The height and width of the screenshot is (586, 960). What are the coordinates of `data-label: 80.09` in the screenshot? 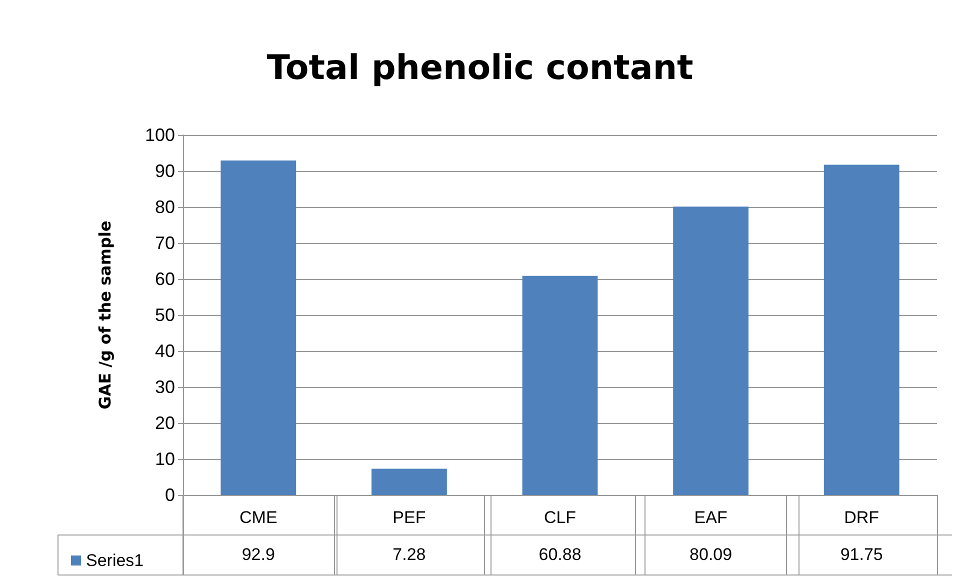 It's located at (711, 554).